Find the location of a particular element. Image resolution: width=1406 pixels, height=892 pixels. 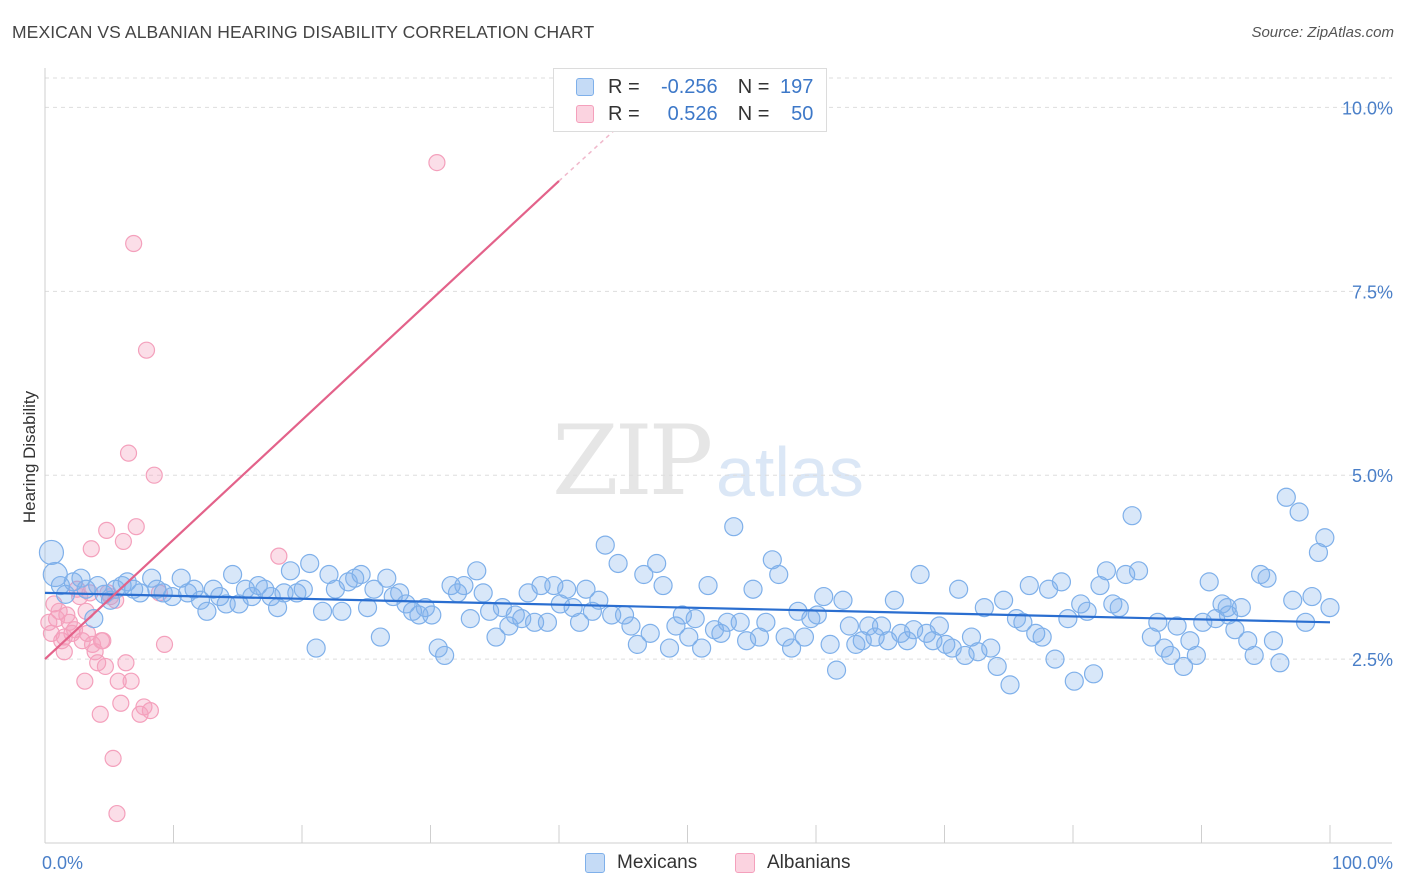

legend-row-mexicans: R = -0.256 N = 197 is located at coordinates (694, 87).